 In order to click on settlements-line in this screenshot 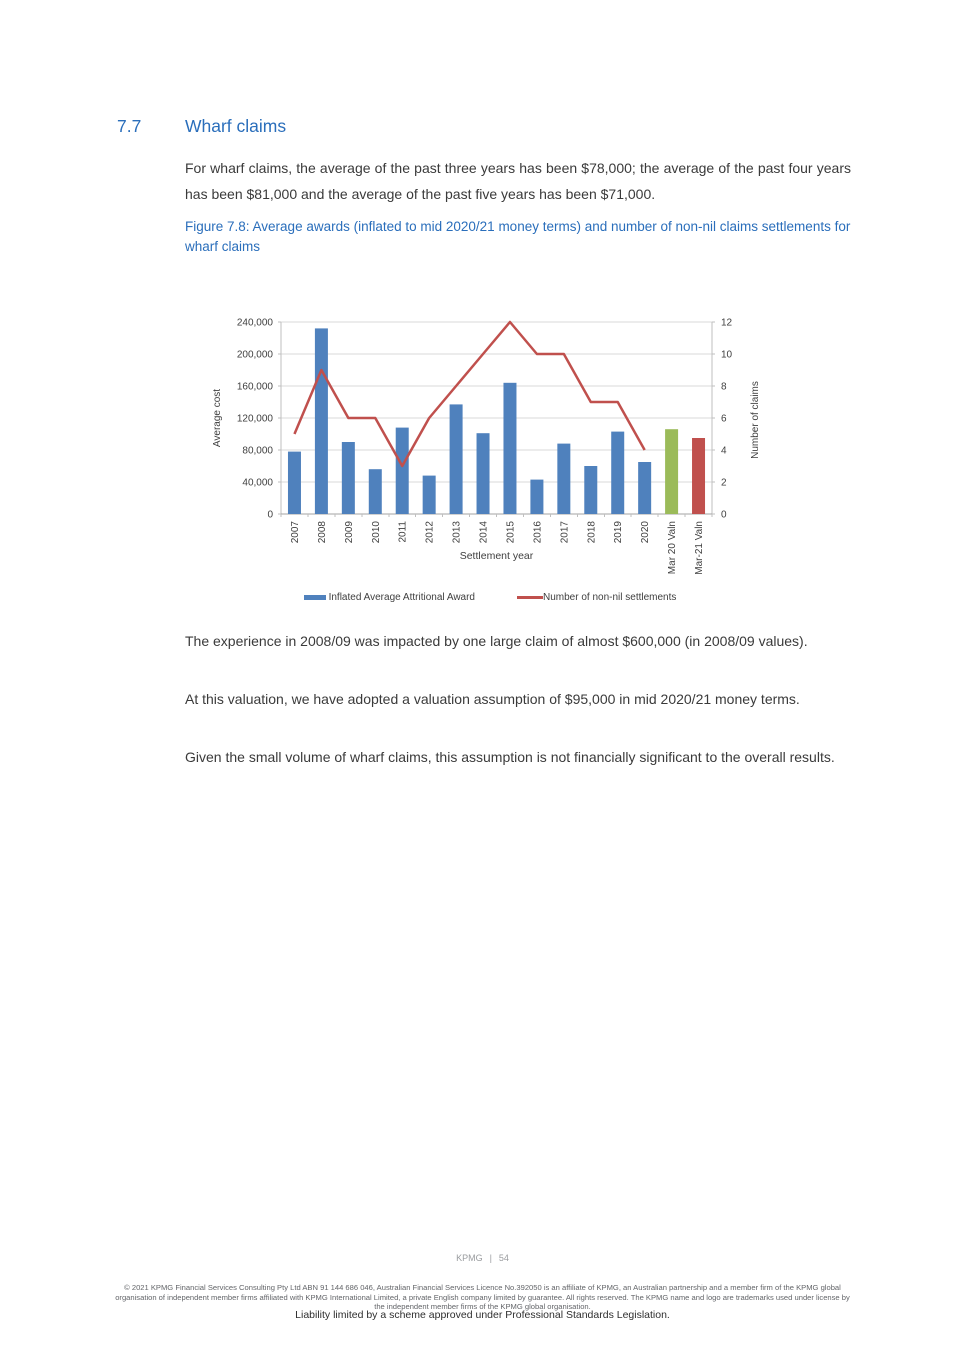, I will do `click(469, 394)`.